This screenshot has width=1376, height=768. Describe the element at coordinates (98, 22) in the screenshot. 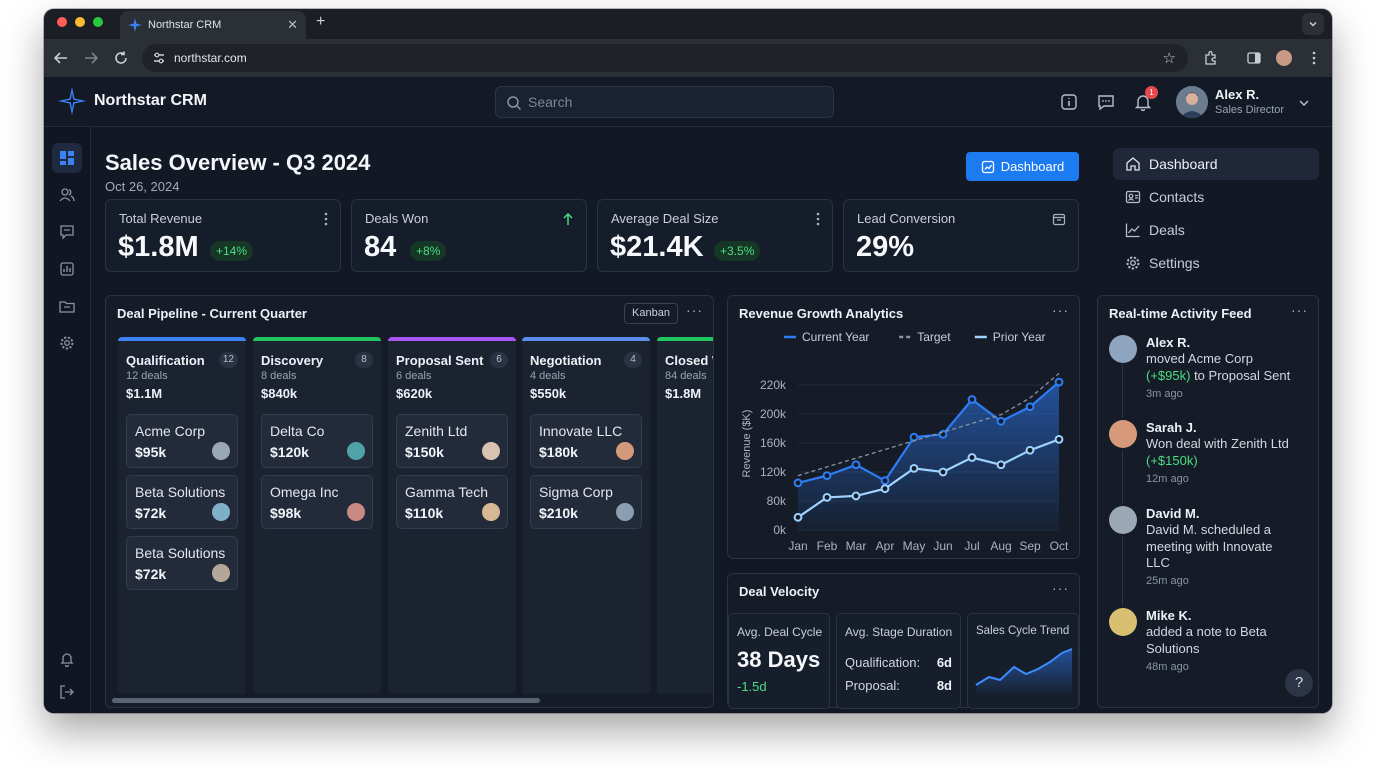

I see `maximize-window-button` at that location.